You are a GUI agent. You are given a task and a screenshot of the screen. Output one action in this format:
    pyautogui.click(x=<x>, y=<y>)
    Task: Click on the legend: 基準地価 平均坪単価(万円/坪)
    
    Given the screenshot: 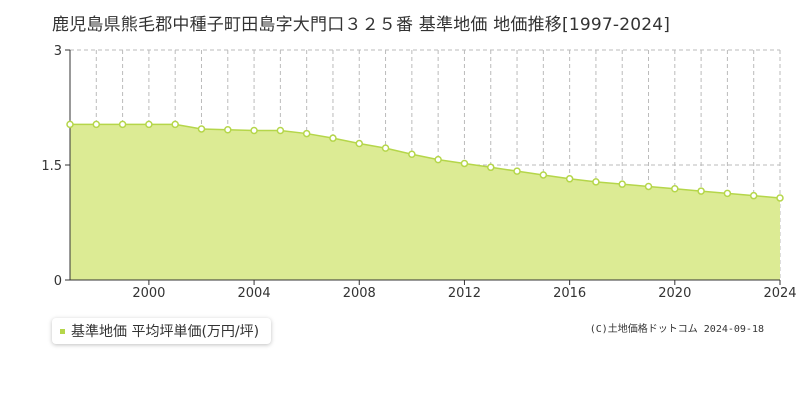 What is the action you would take?
    pyautogui.click(x=162, y=331)
    